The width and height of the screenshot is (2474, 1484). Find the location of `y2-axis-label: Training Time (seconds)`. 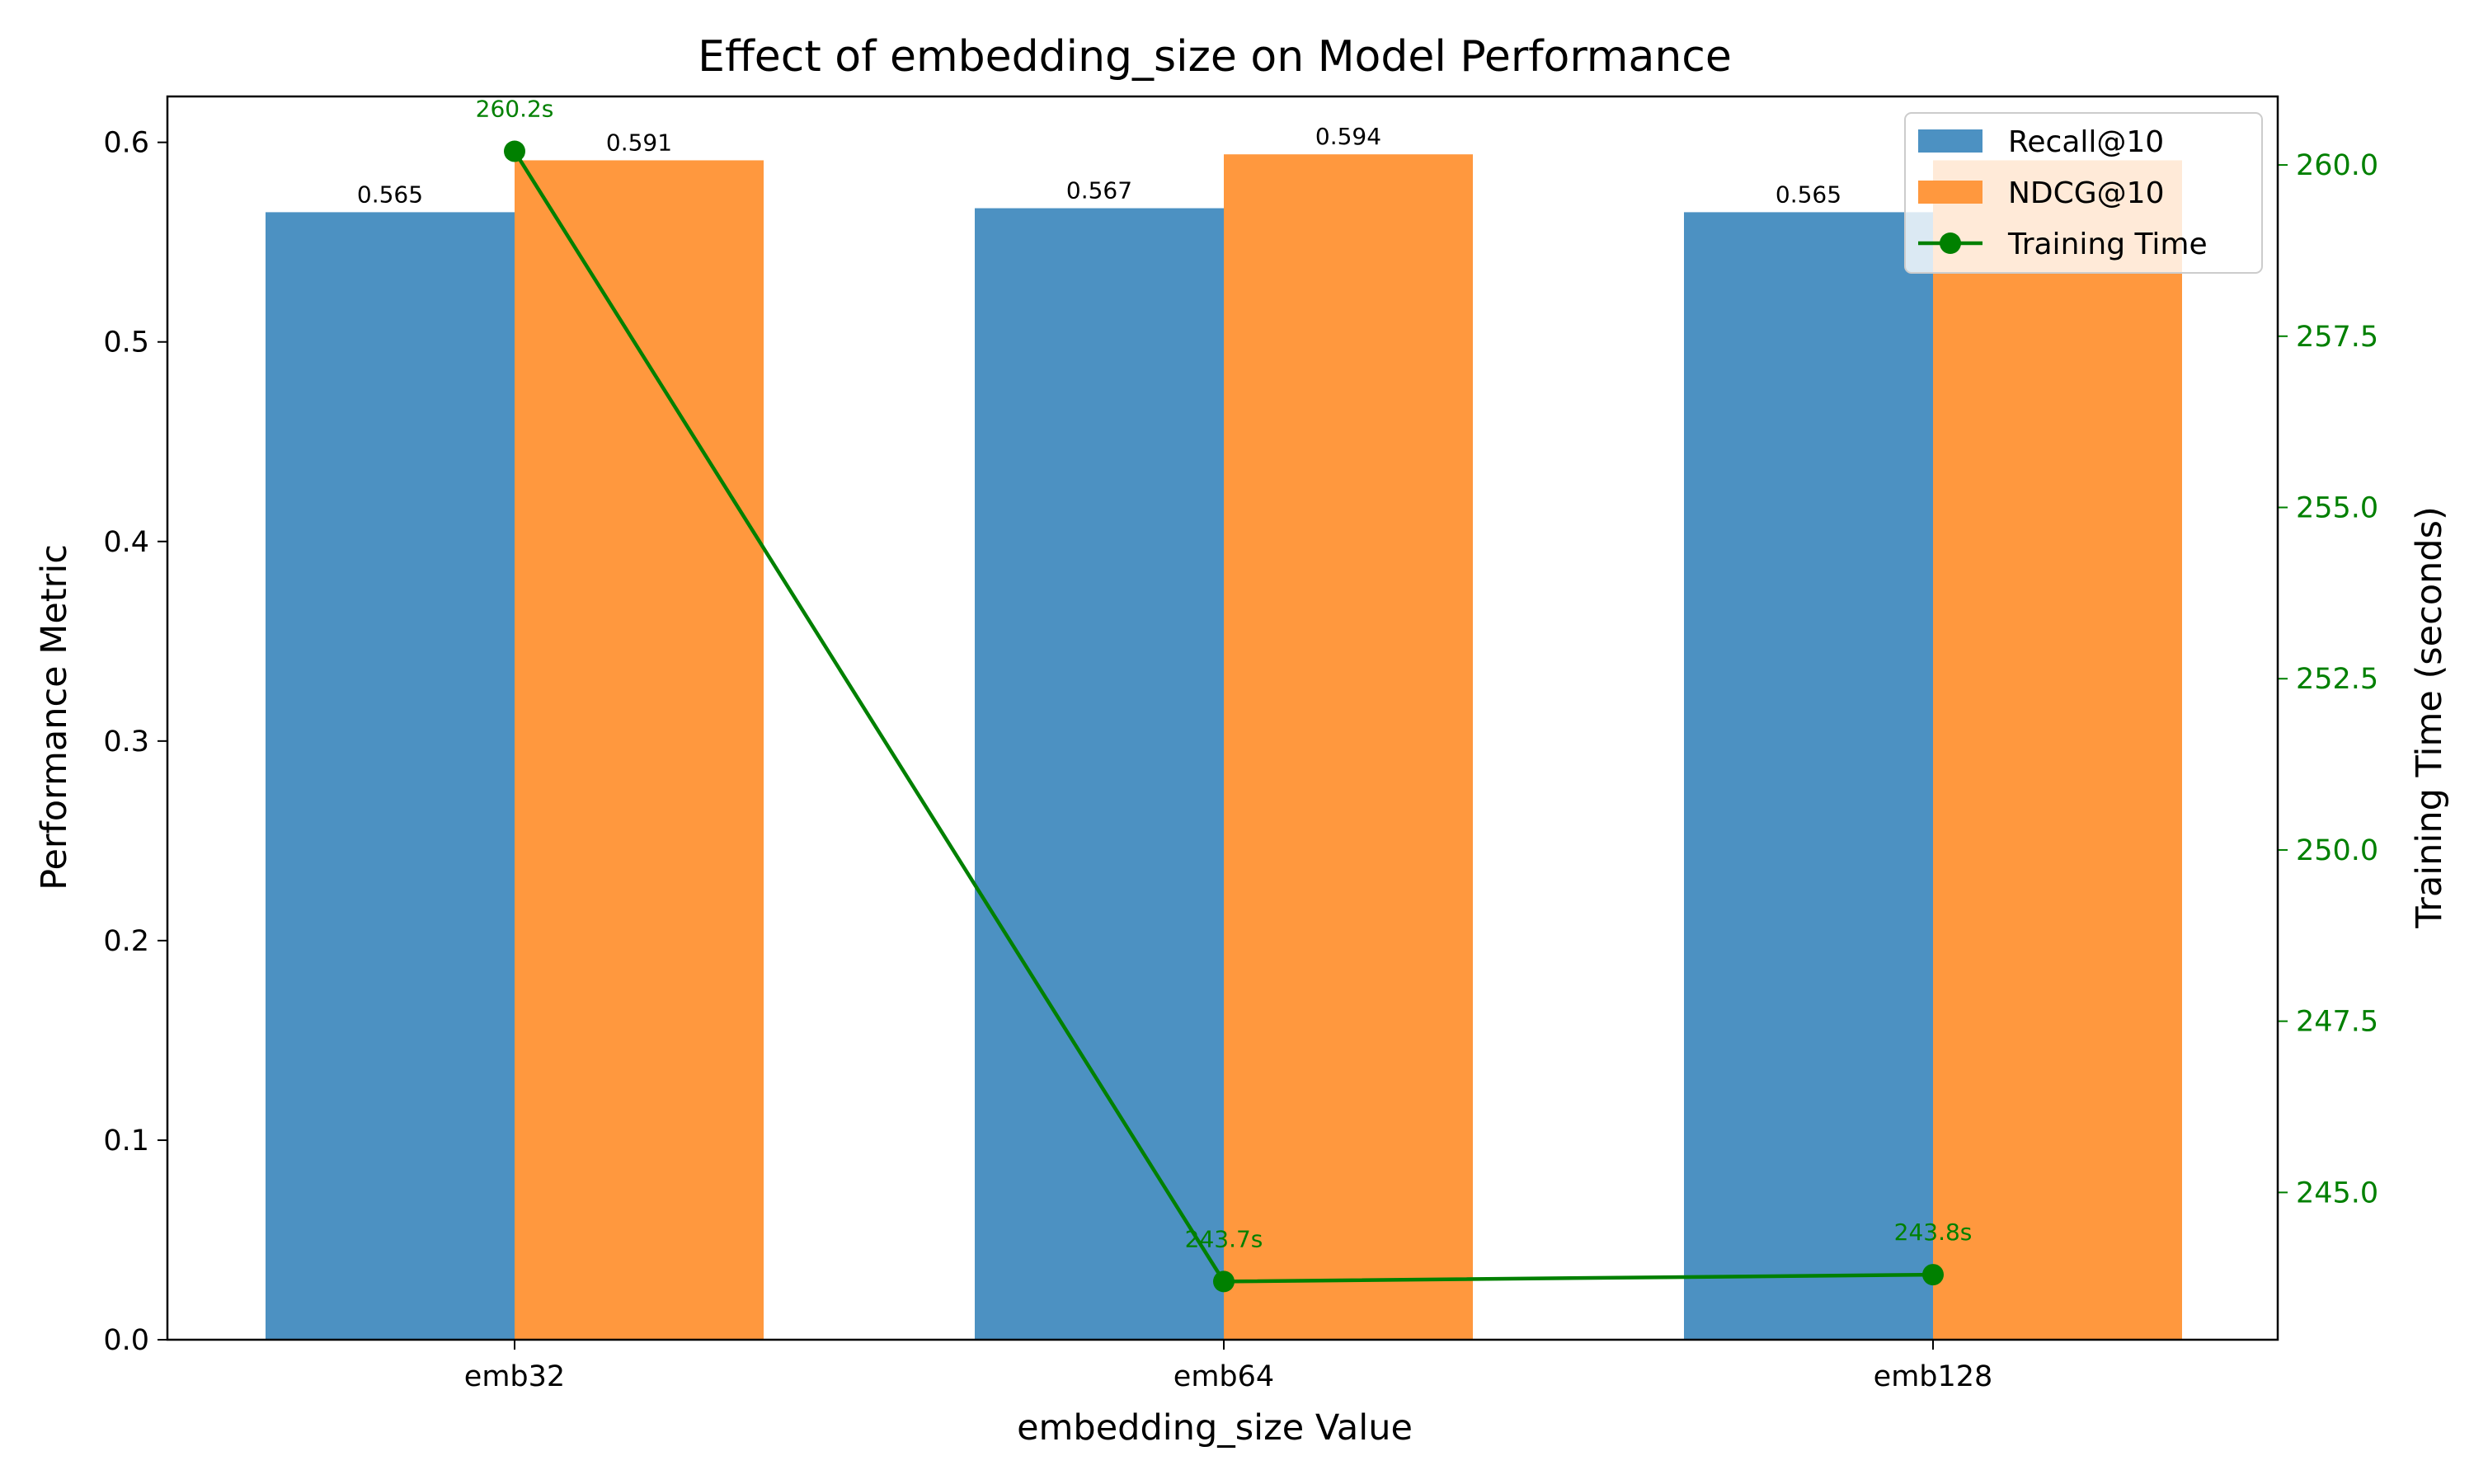

y2-axis-label: Training Time (seconds) is located at coordinates (2429, 717).